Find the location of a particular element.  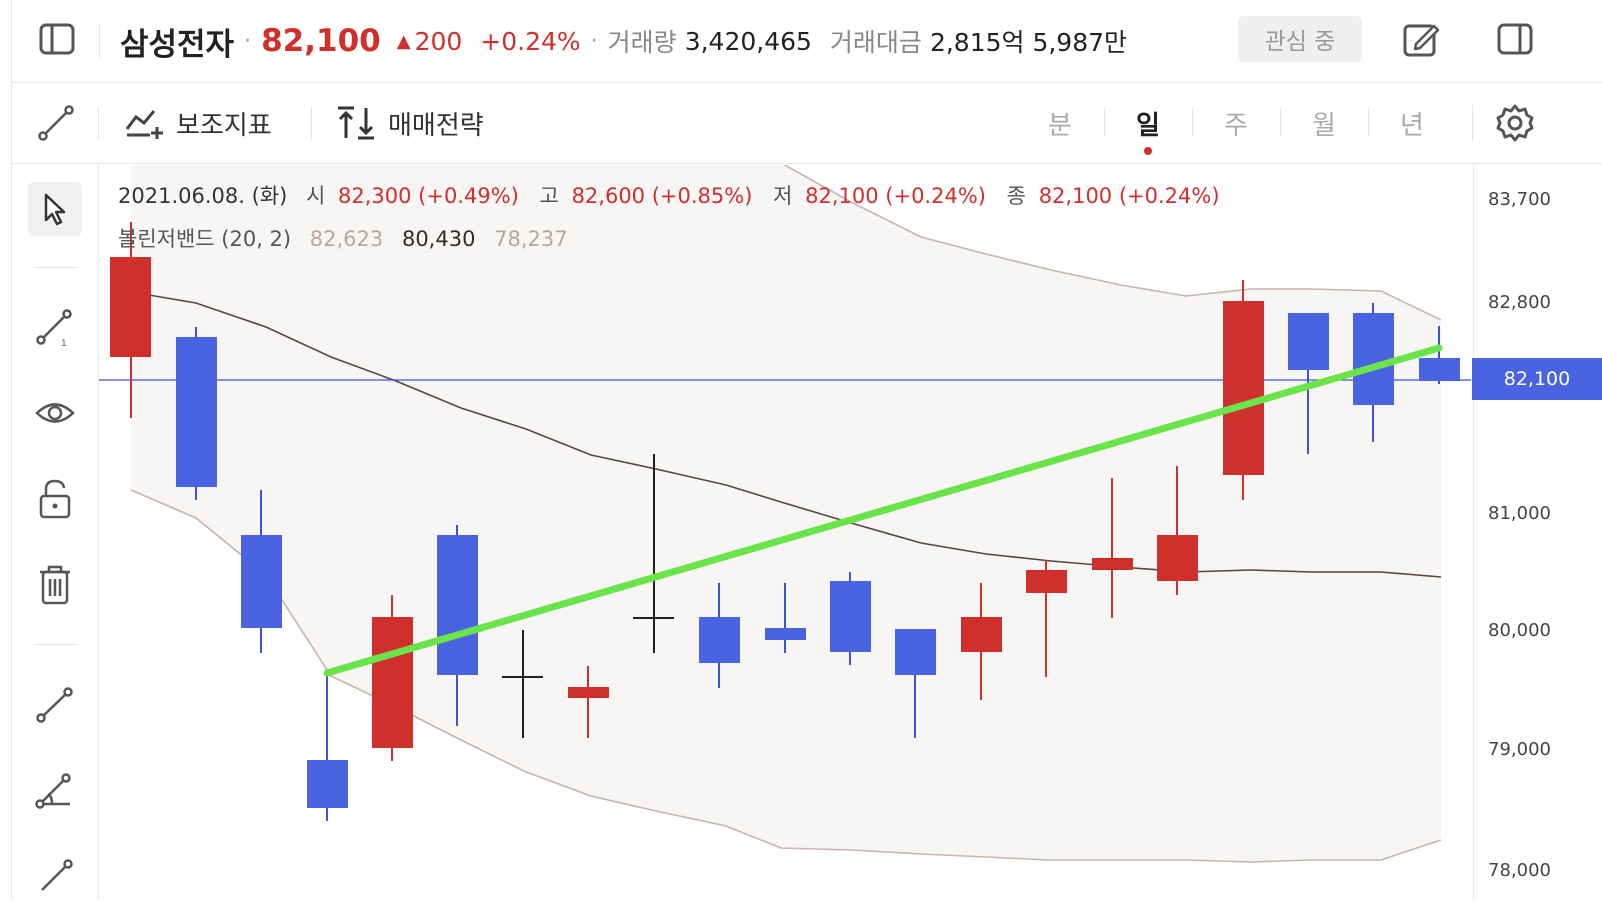

bollinger-lower: 78,237 is located at coordinates (531, 239).